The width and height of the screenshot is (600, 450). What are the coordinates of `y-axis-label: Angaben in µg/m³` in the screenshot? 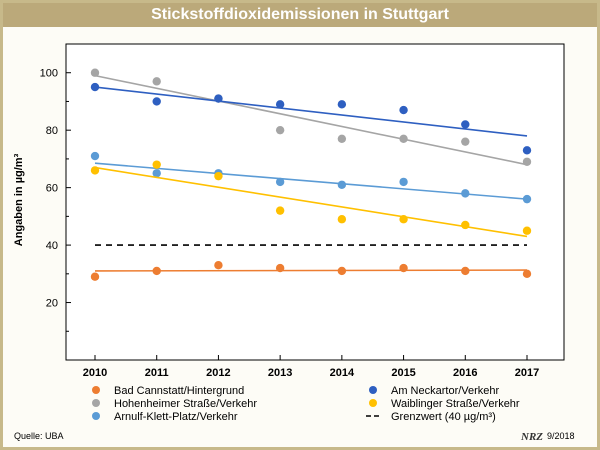 It's located at (19, 199).